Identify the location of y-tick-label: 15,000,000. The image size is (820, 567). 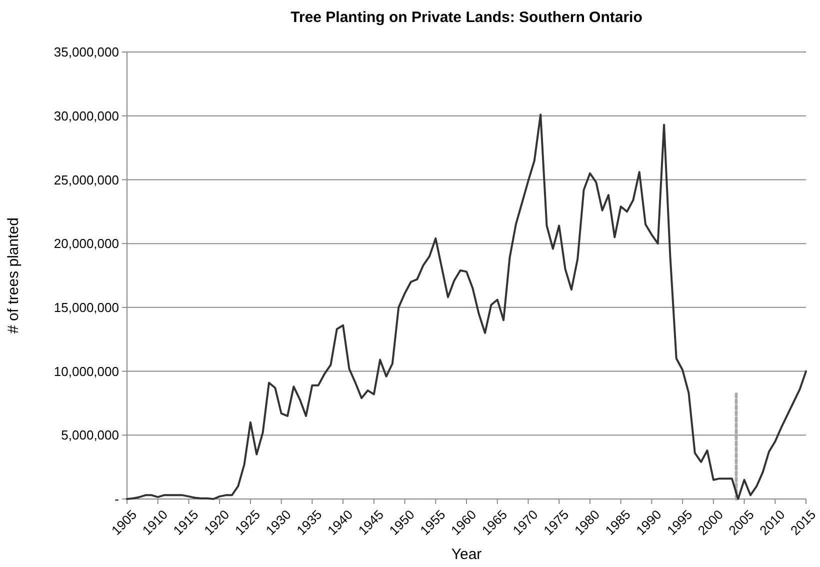
(86, 307).